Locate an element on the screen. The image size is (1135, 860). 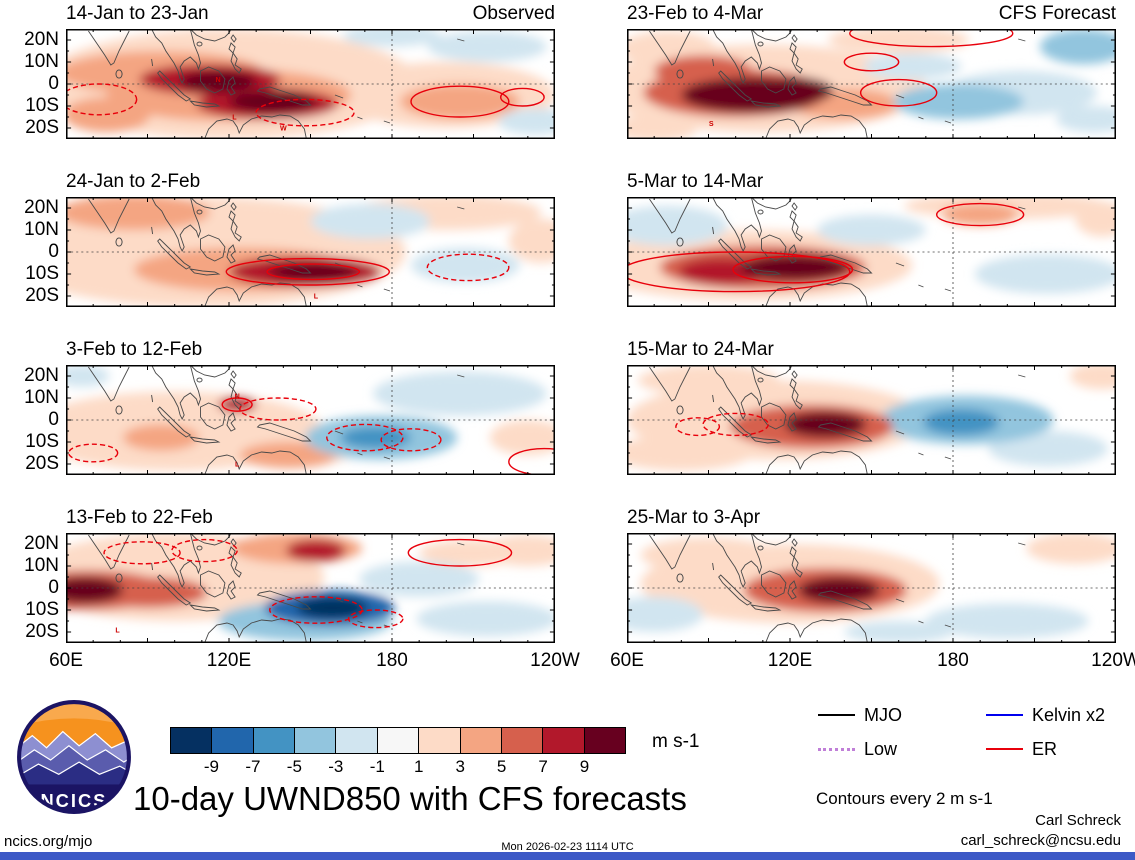
credit-name: Carl Schreck is located at coordinates (1078, 820).